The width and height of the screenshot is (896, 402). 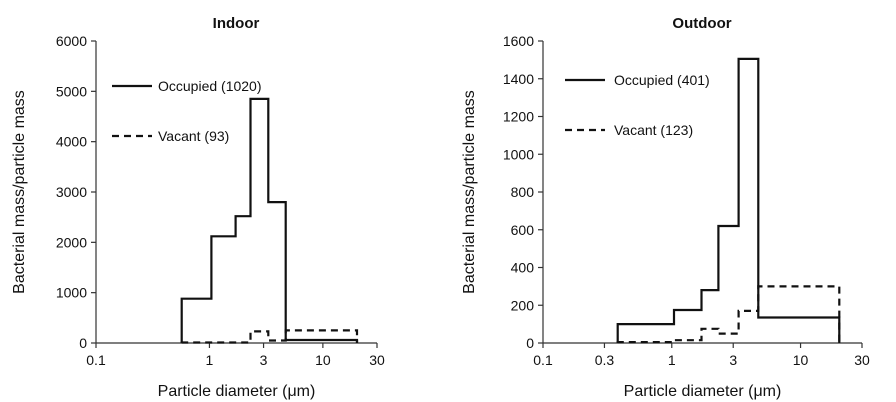 I want to click on y-tick-label: 4000, so click(x=71, y=142).